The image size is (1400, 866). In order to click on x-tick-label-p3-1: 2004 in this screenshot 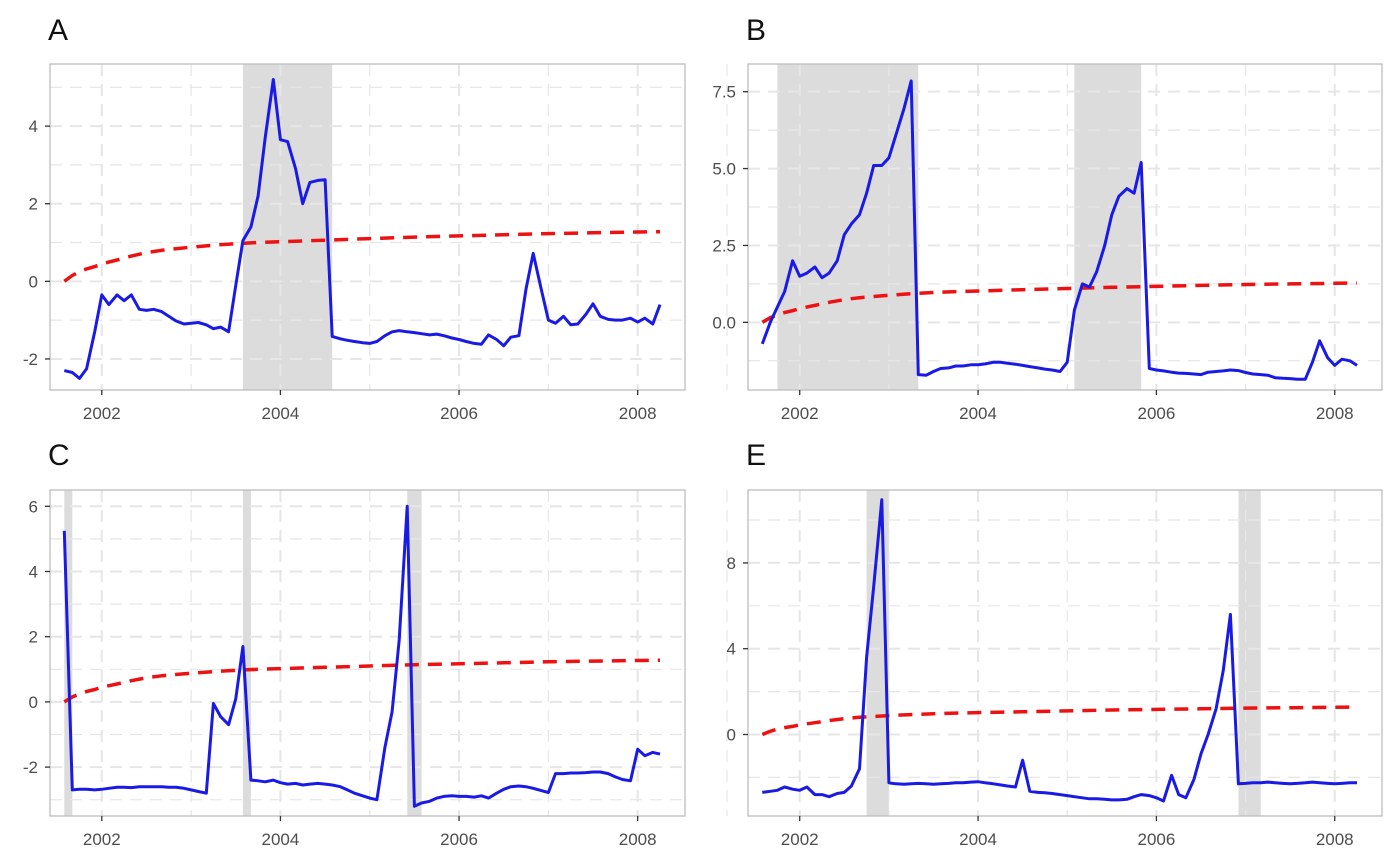, I will do `click(978, 839)`.